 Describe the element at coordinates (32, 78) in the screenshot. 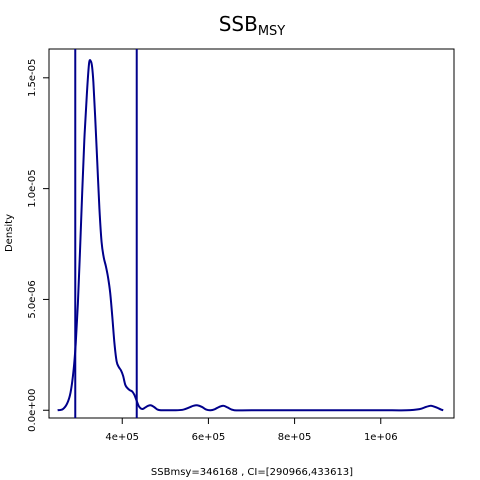

I see `y-tick-label: 1.5e-05` at that location.